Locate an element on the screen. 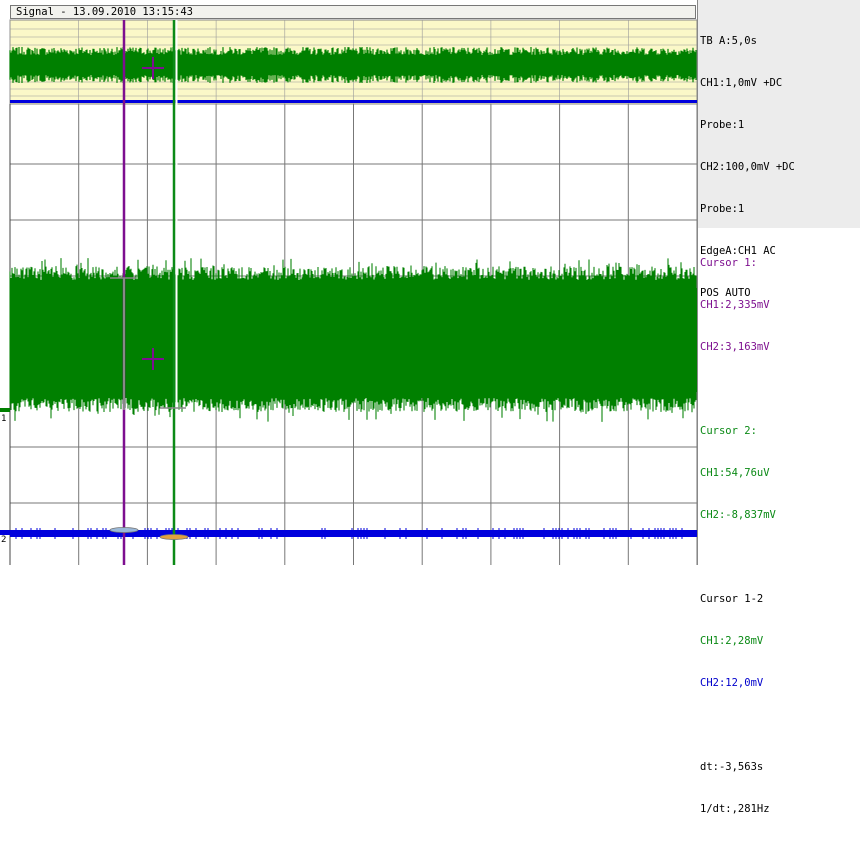 This screenshot has width=860, height=844. ch2-probe-label: Probe:1 is located at coordinates (722, 209).